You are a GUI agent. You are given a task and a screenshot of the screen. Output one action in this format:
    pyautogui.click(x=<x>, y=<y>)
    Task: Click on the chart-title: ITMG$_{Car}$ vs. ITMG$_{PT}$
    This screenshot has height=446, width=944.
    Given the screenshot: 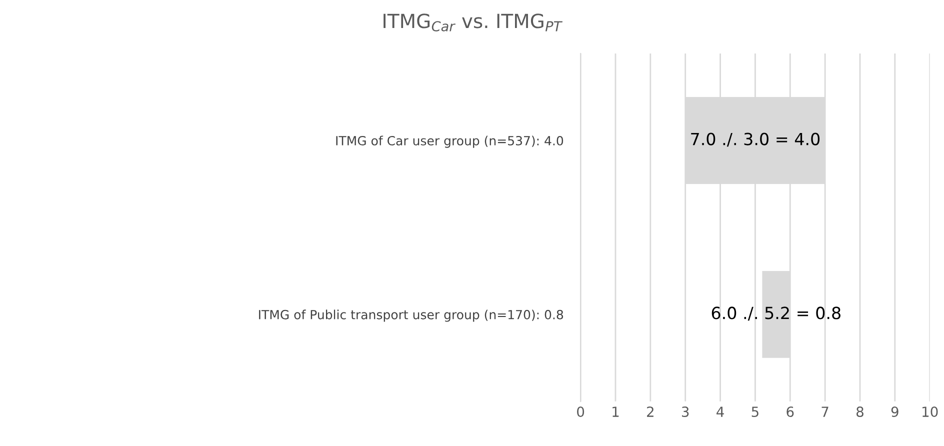 What is the action you would take?
    pyautogui.click(x=473, y=23)
    